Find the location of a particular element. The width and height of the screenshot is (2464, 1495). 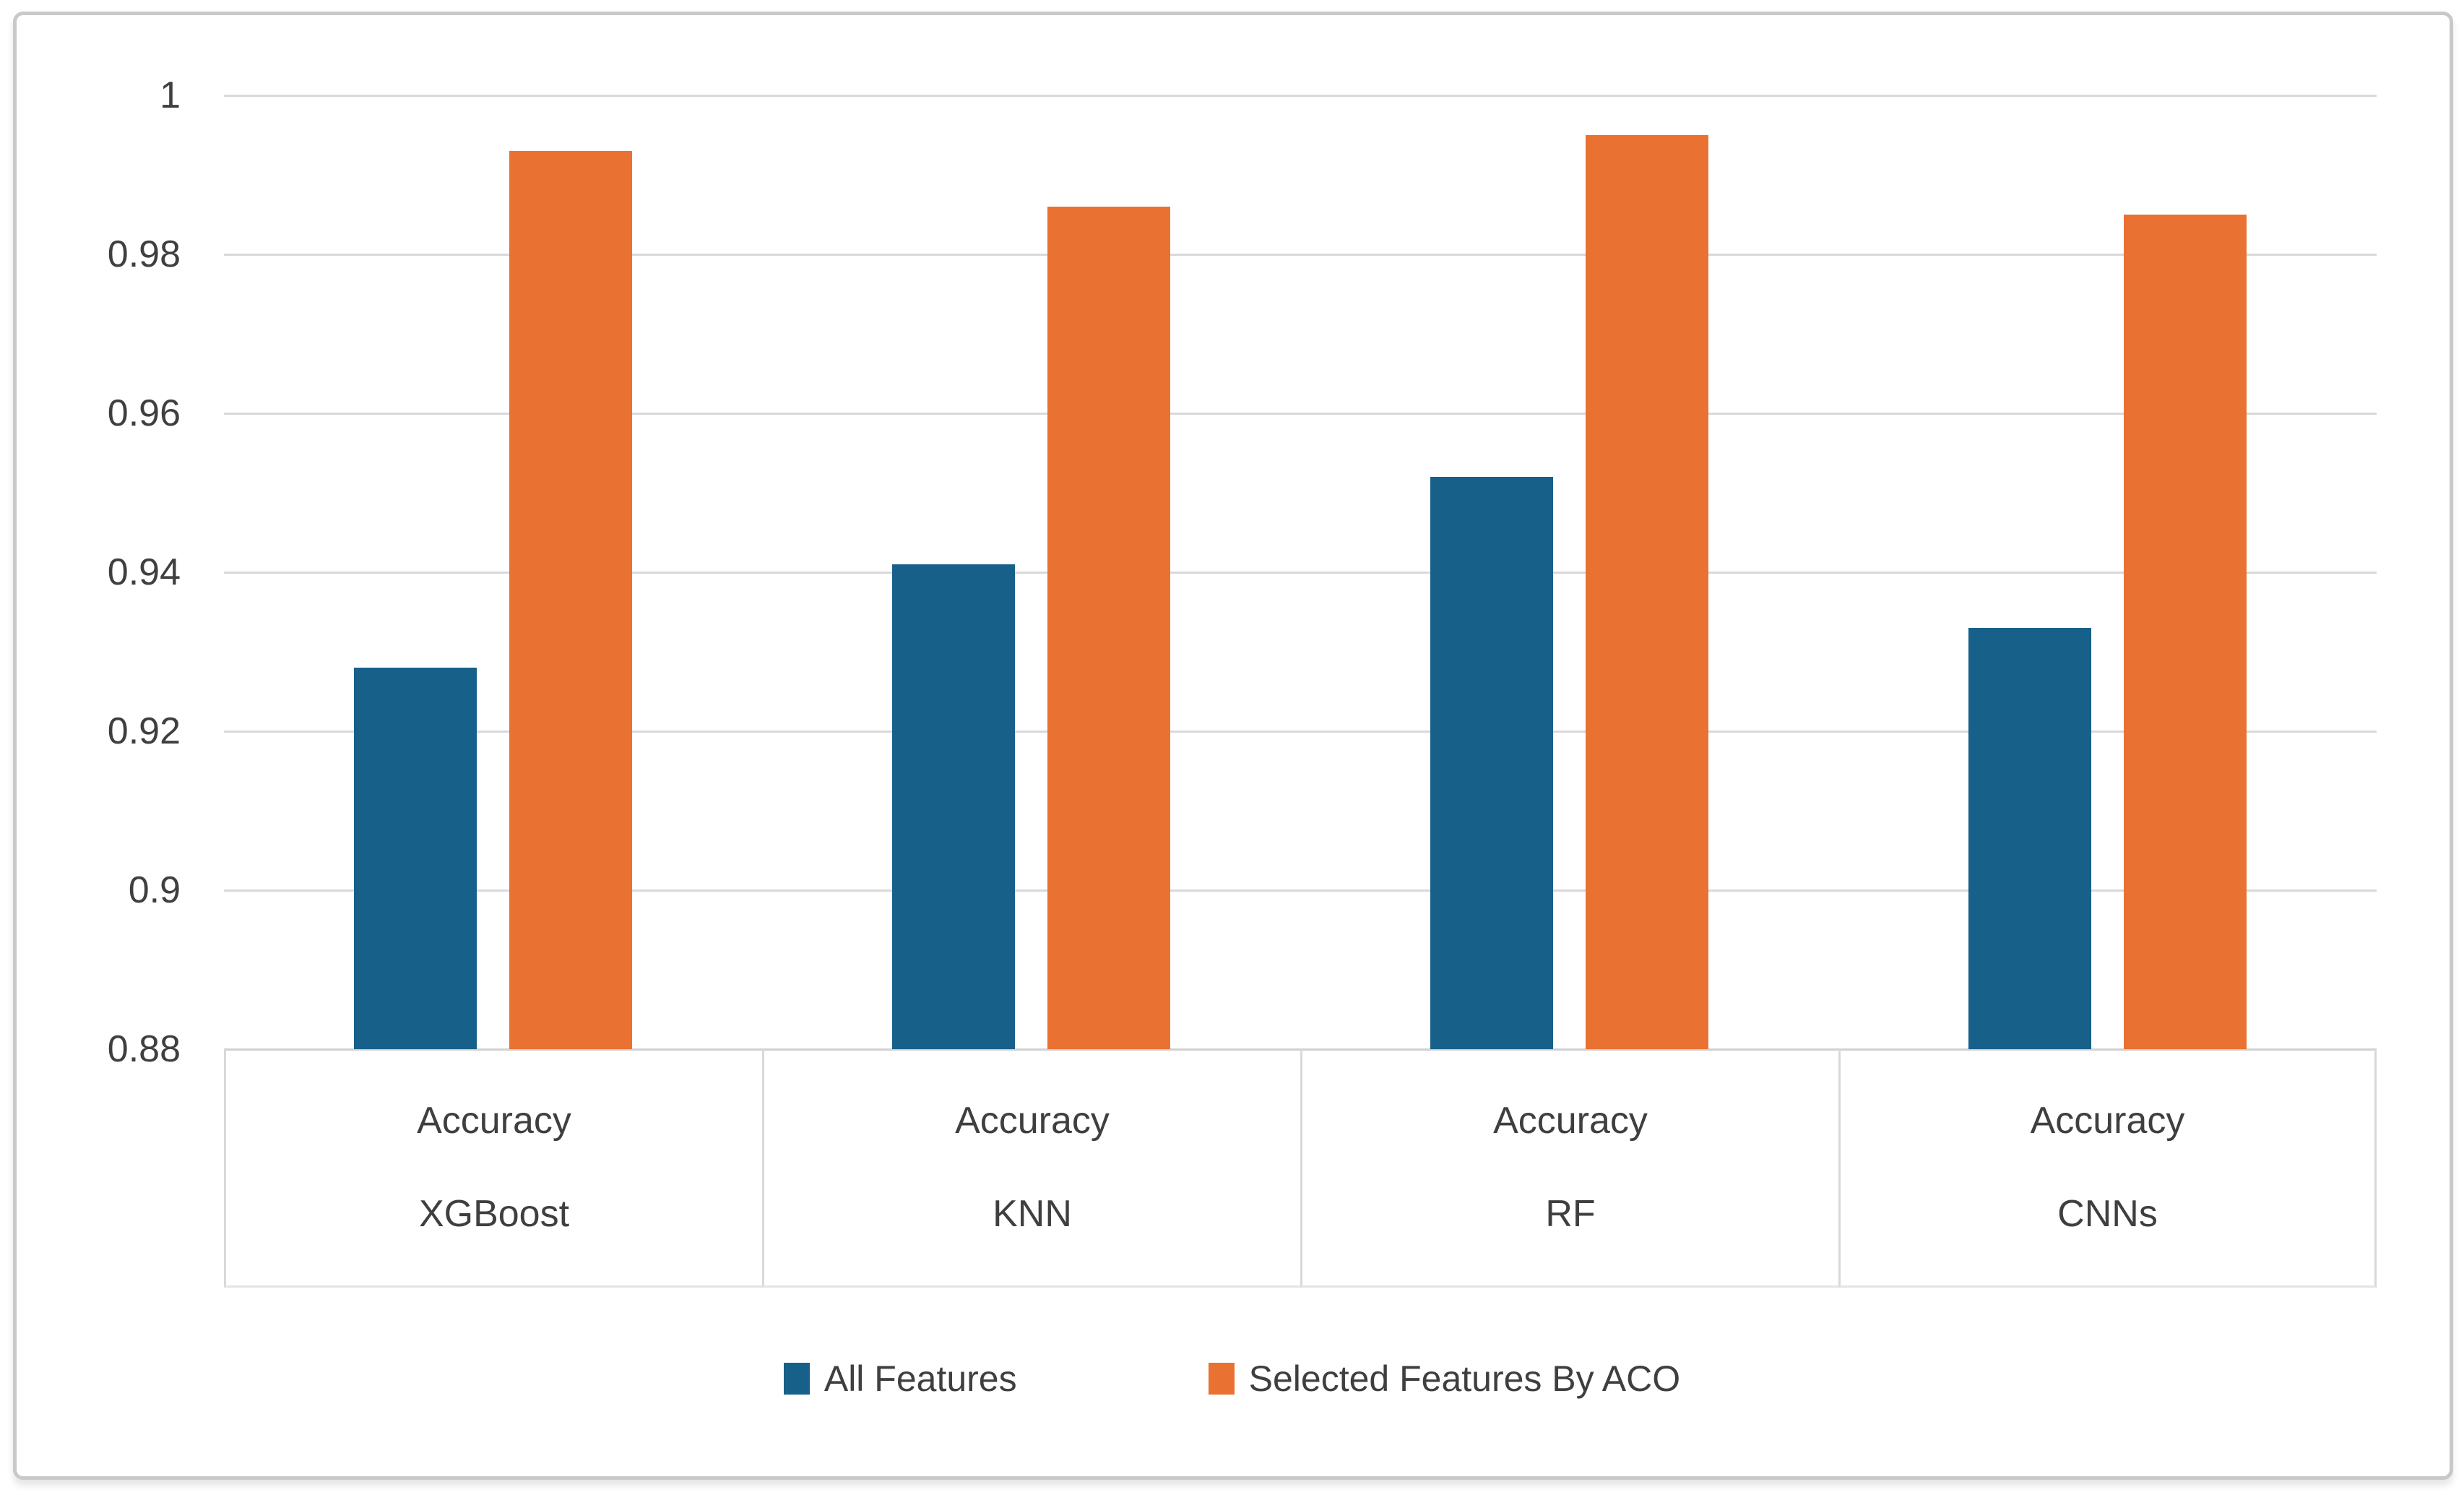

legend-item-all-features: All Features is located at coordinates (900, 1379).